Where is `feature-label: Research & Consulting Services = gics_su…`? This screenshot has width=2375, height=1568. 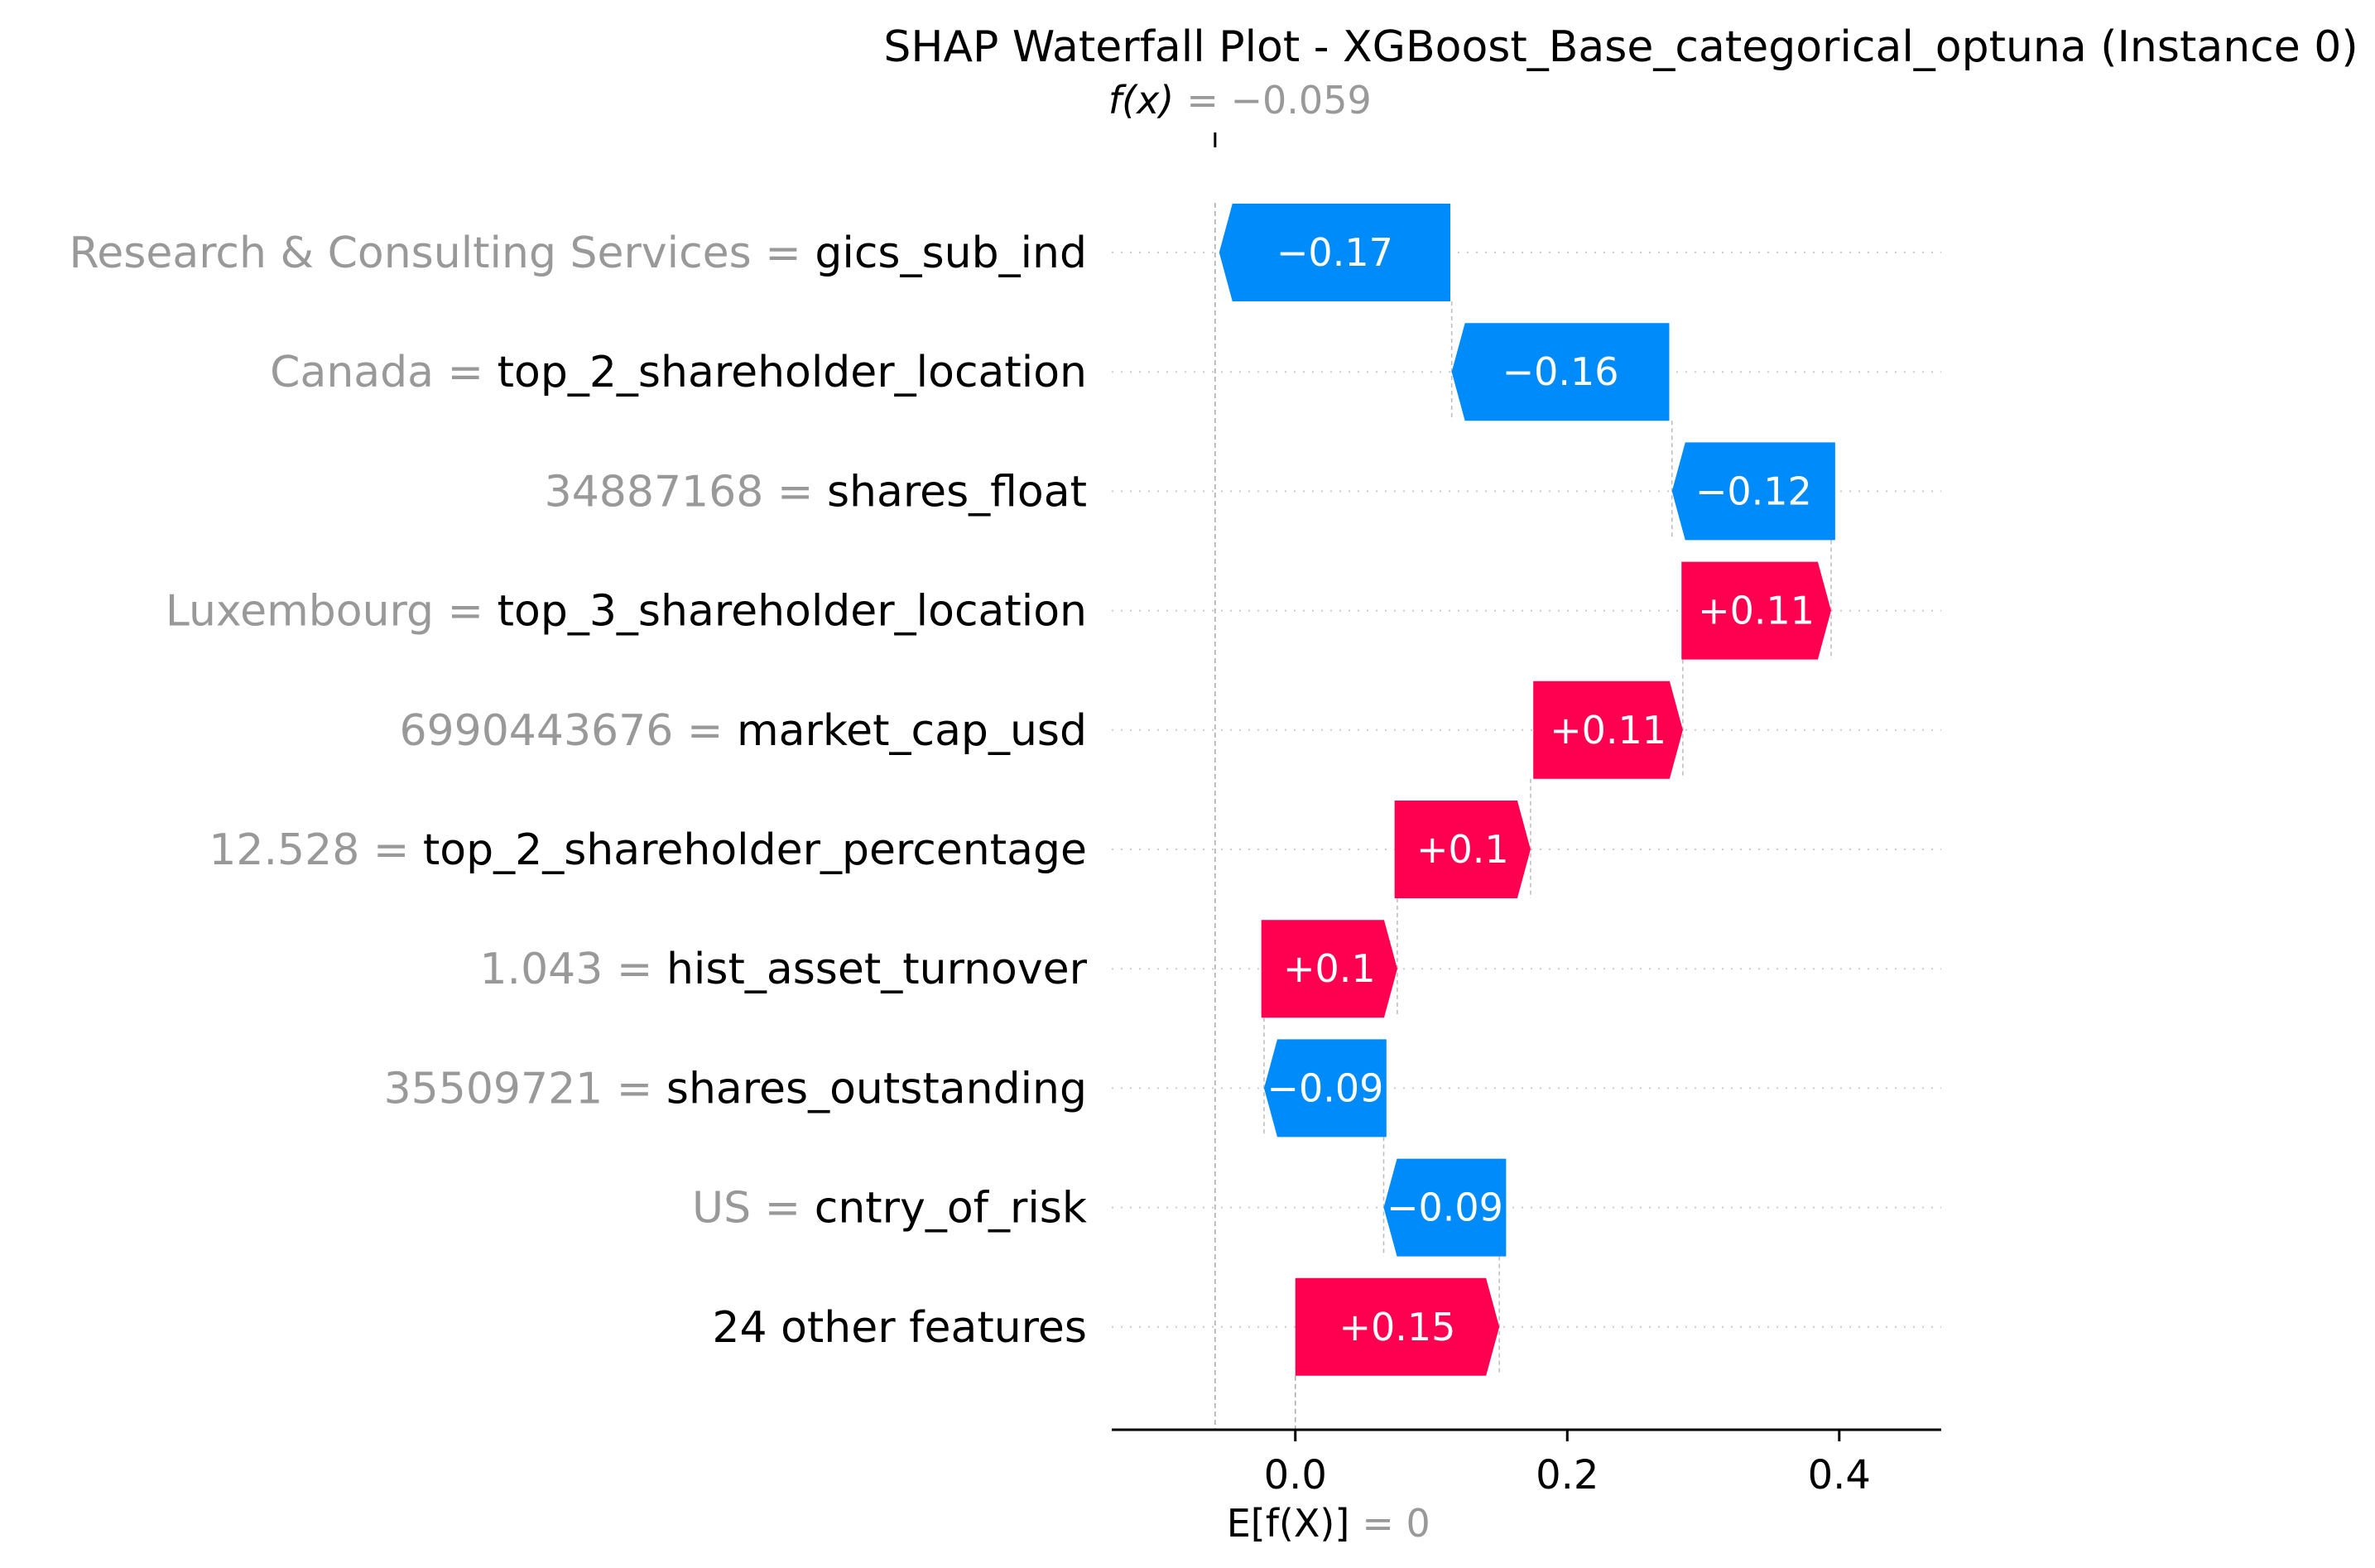 feature-label: Research & Consulting Services = gics_su… is located at coordinates (578, 253).